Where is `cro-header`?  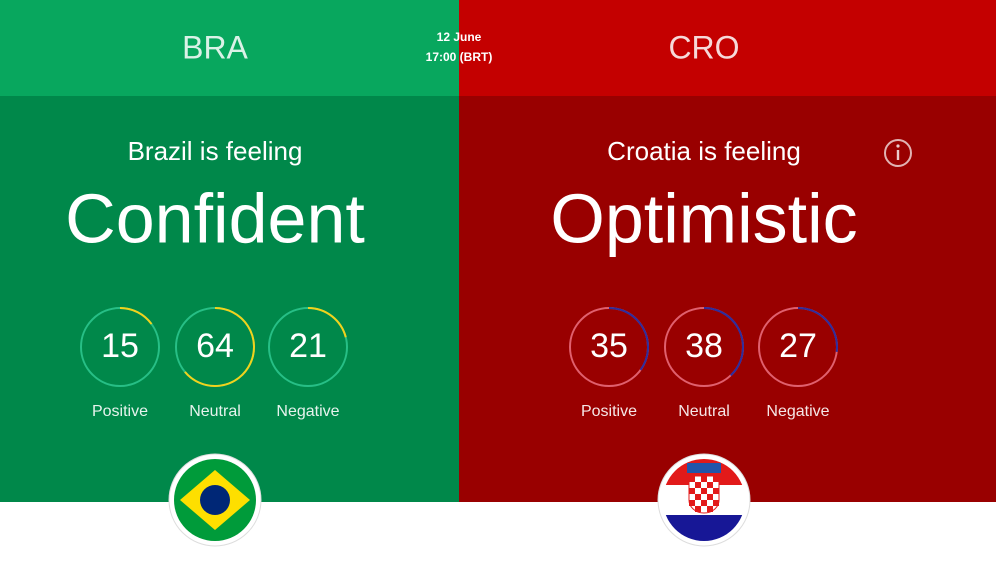
cro-header is located at coordinates (727, 48).